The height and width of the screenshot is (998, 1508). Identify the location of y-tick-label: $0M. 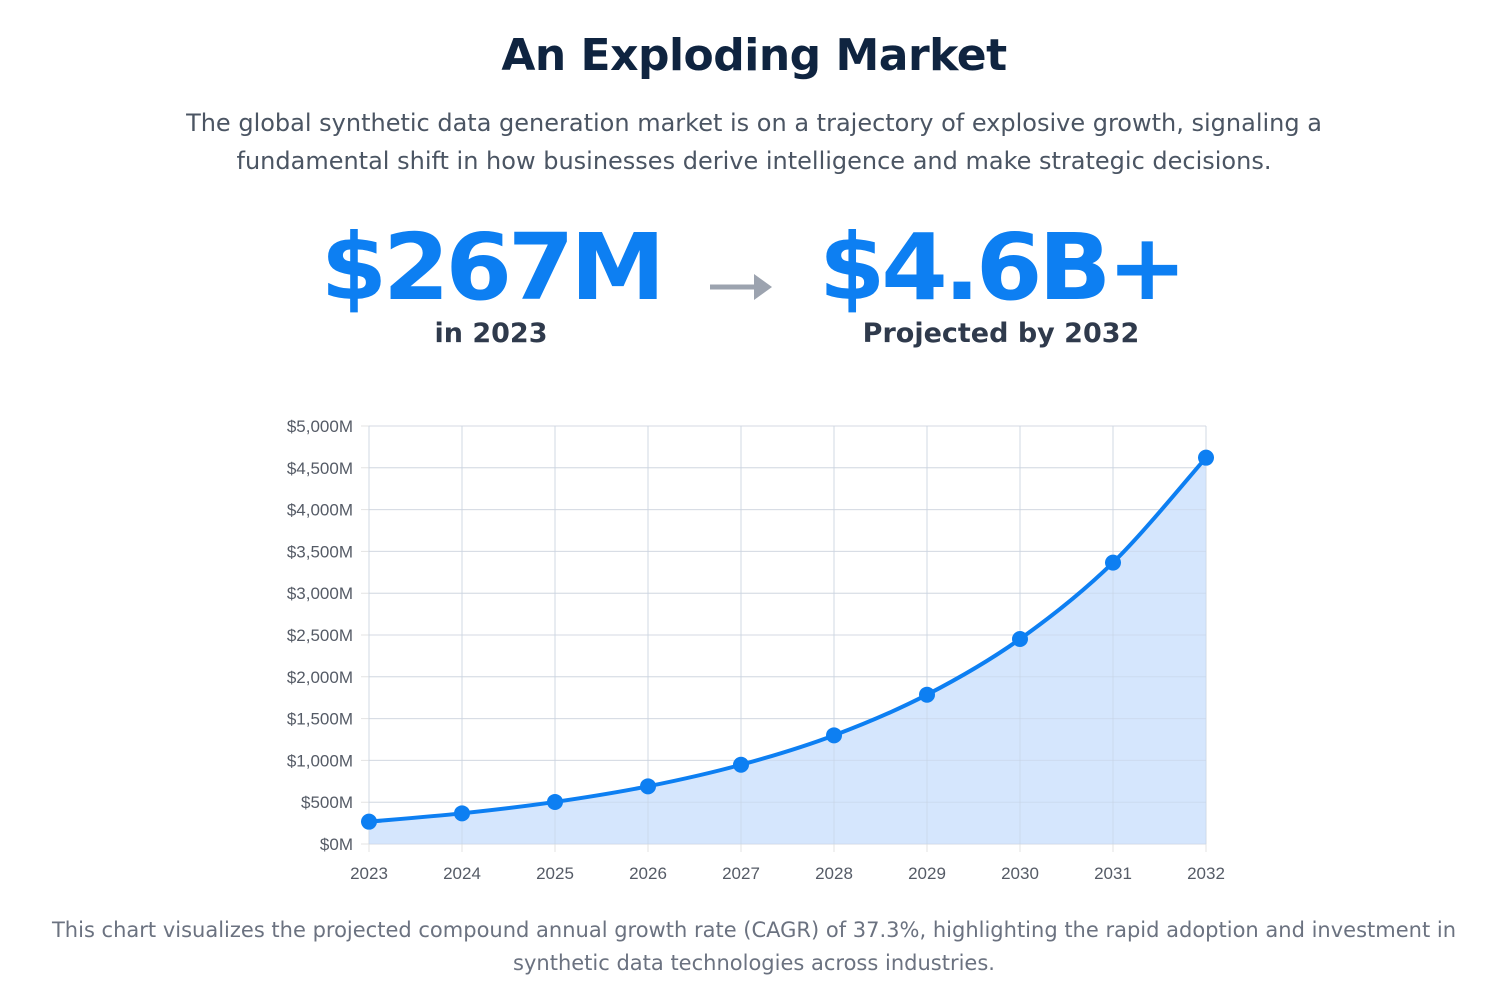
(336, 844).